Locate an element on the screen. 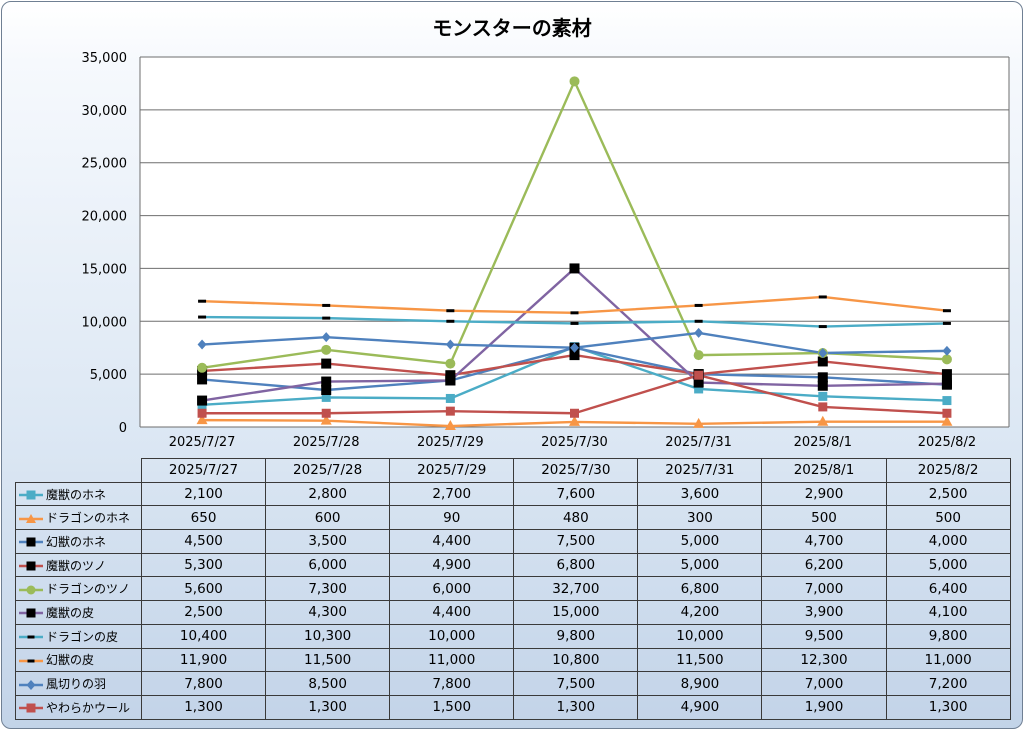 The image size is (1024, 730). series-name: 幻獣のホネ is located at coordinates (76, 541).